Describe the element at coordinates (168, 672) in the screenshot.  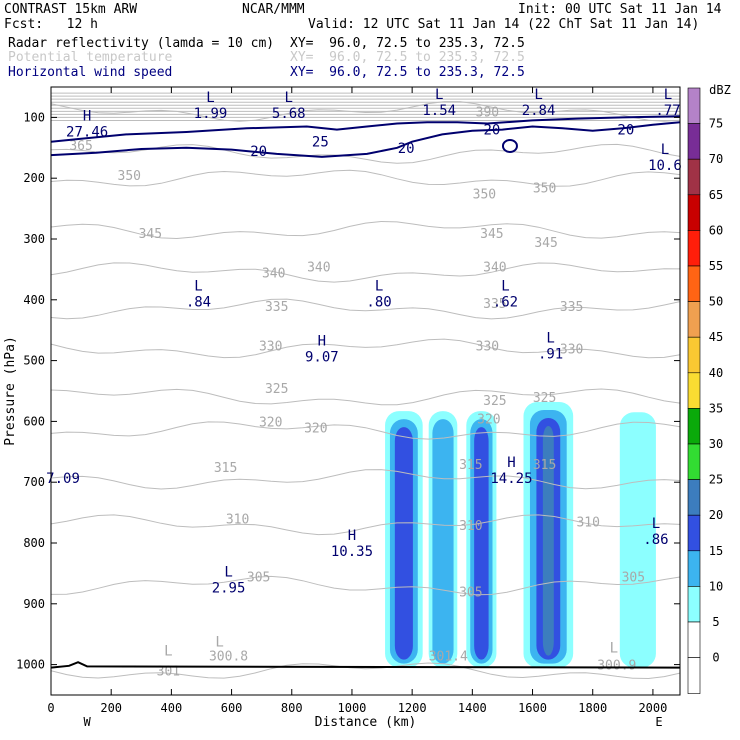
I see `theta-label: 301` at that location.